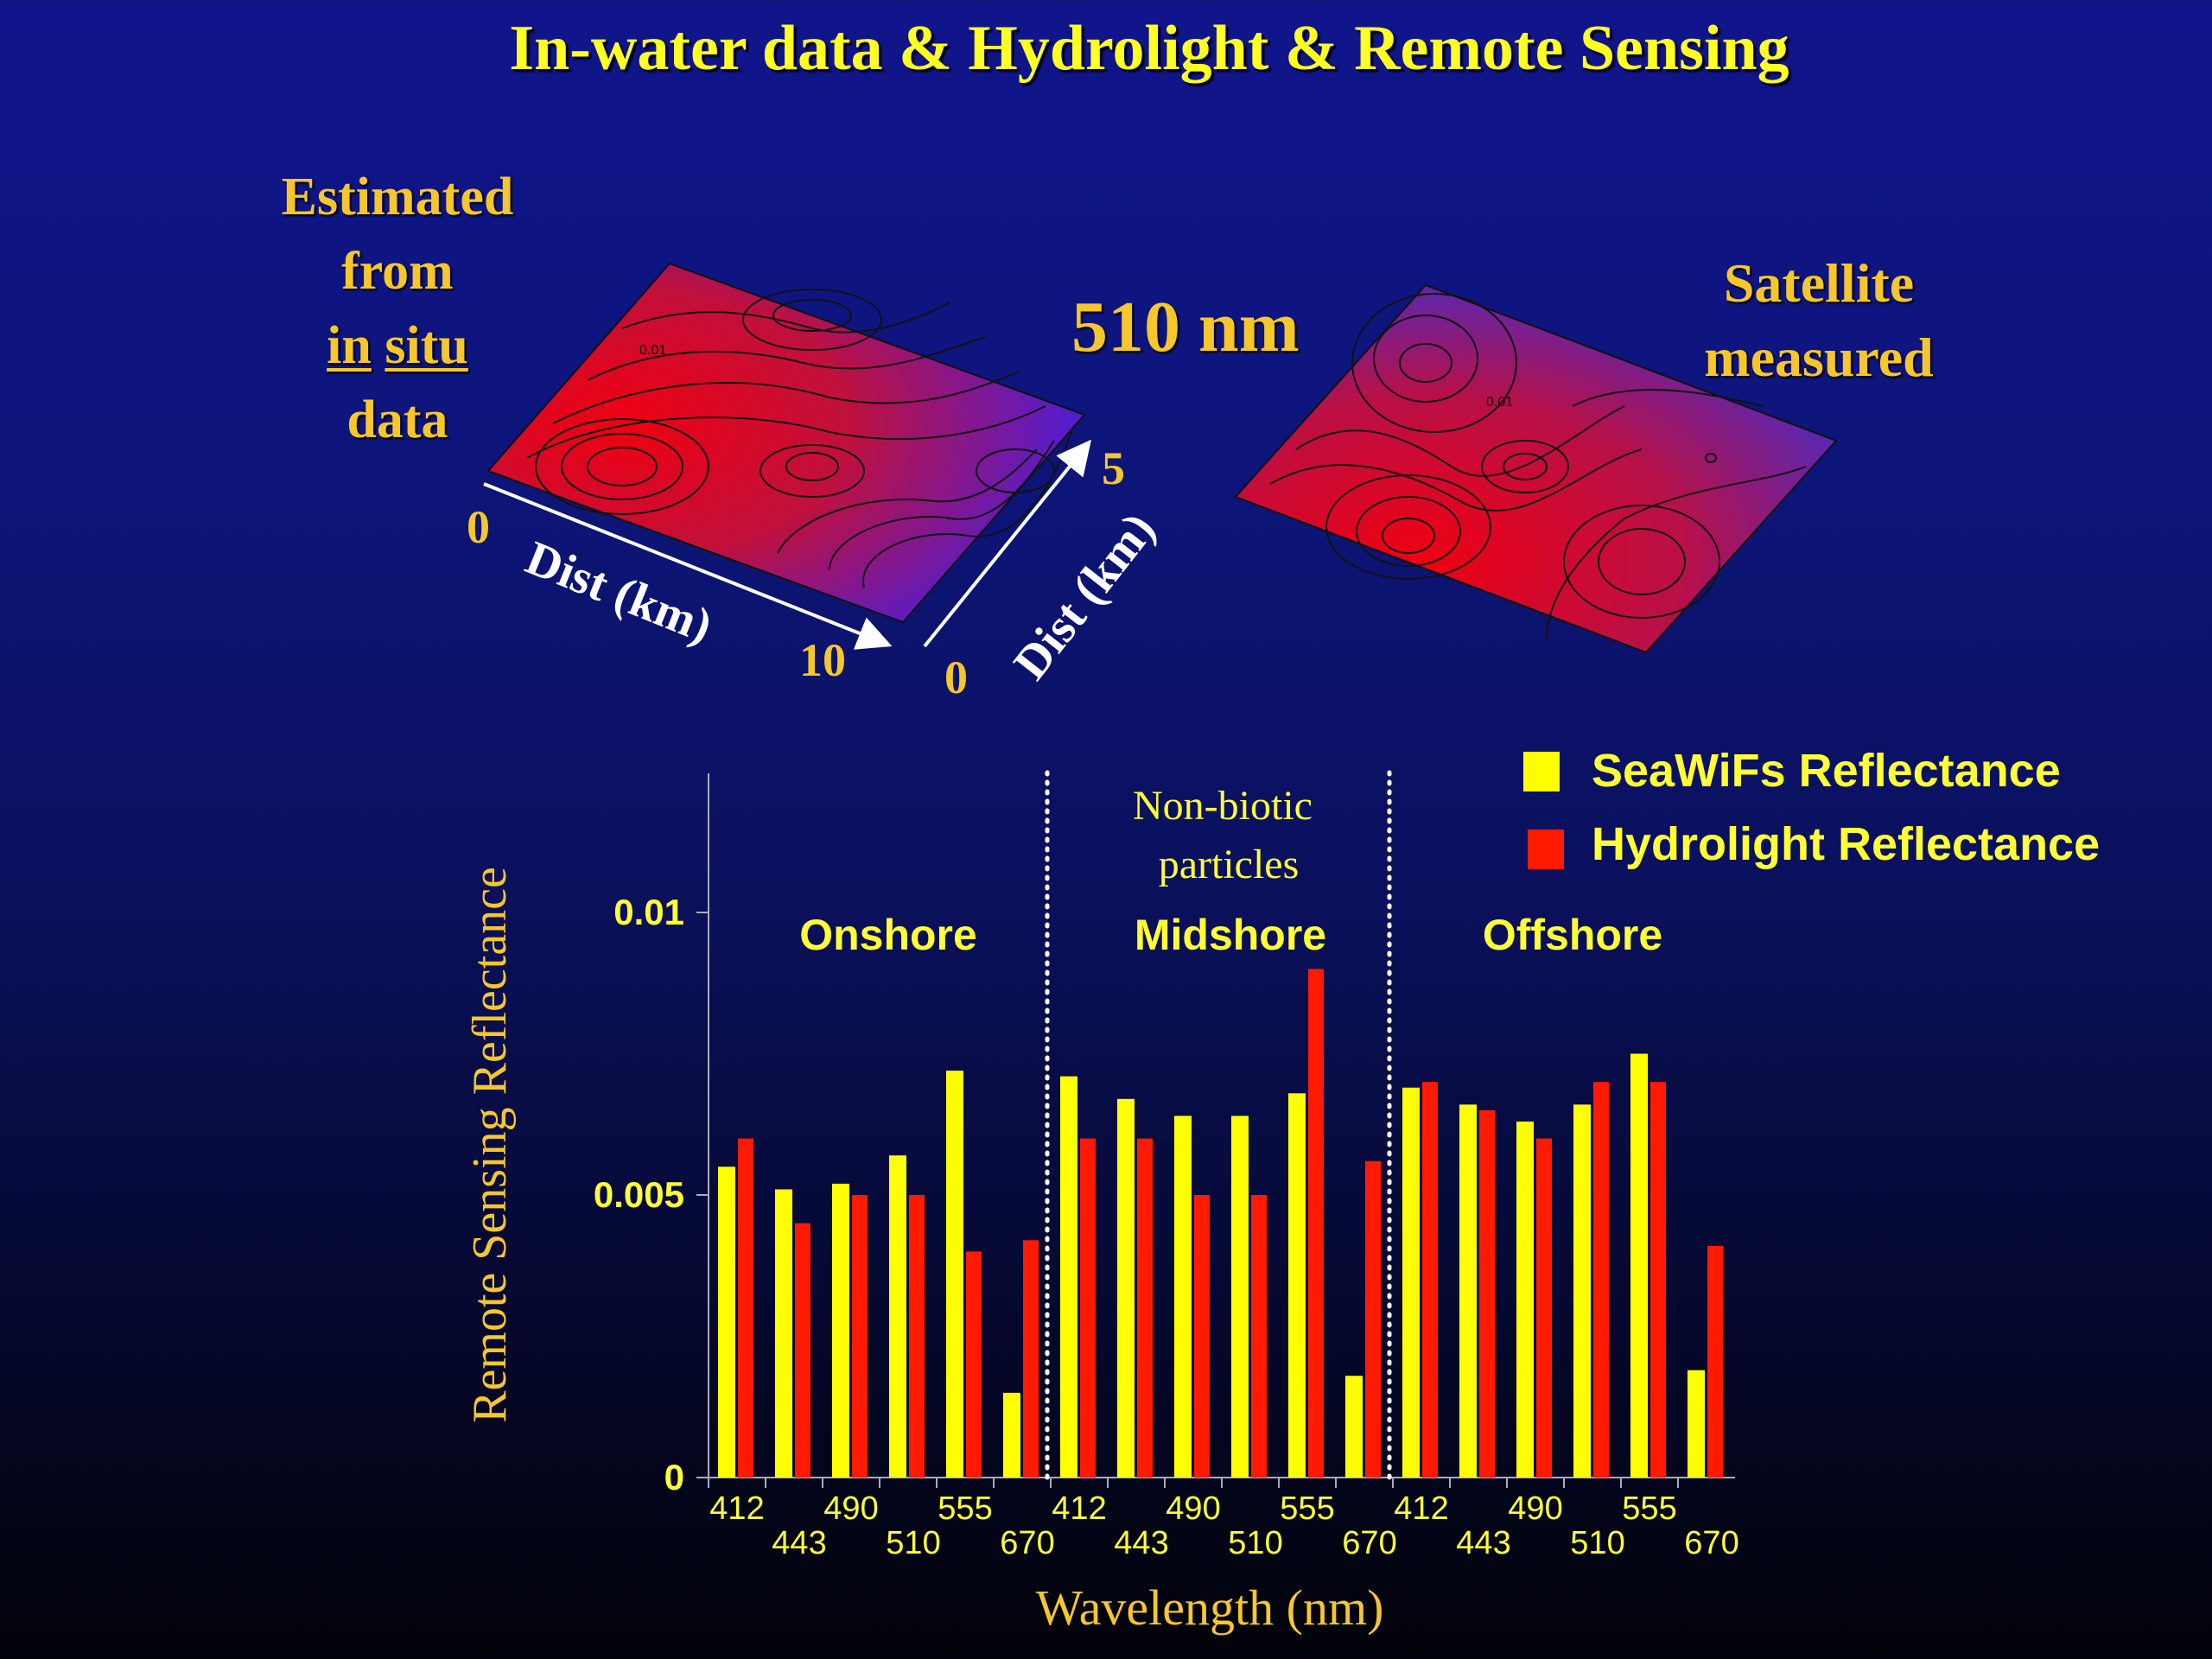 The width and height of the screenshot is (2212, 1659). I want to click on x-axis-title: Wavelength (nm), so click(1210, 1608).